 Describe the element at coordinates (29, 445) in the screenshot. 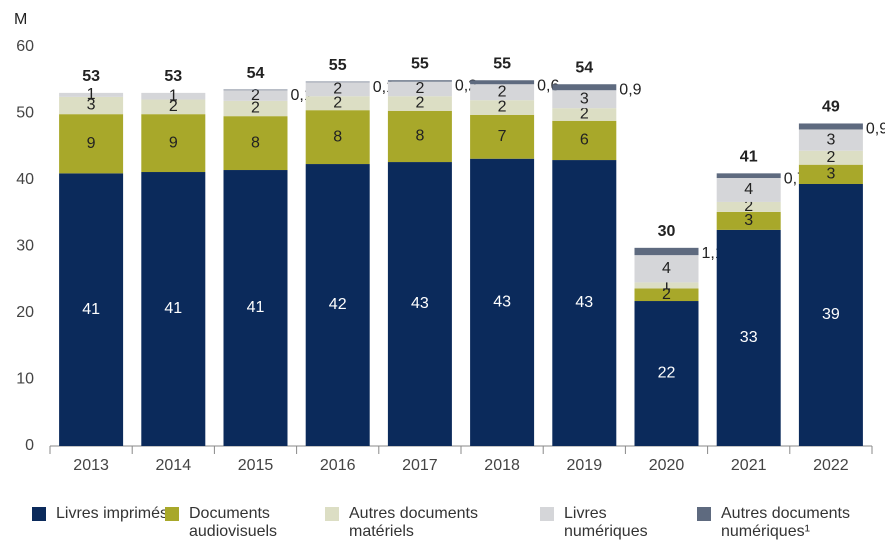

I see `y-tick-label: 0` at that location.